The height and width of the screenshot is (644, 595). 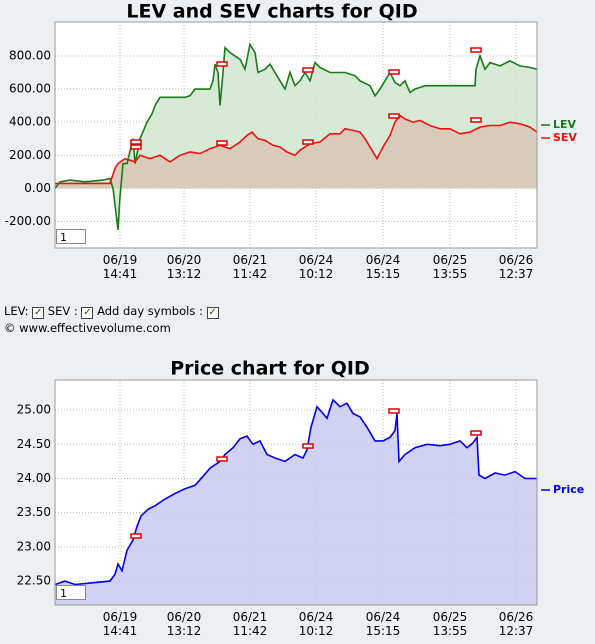 I want to click on y-tick-label: 400.00, so click(x=30, y=122).